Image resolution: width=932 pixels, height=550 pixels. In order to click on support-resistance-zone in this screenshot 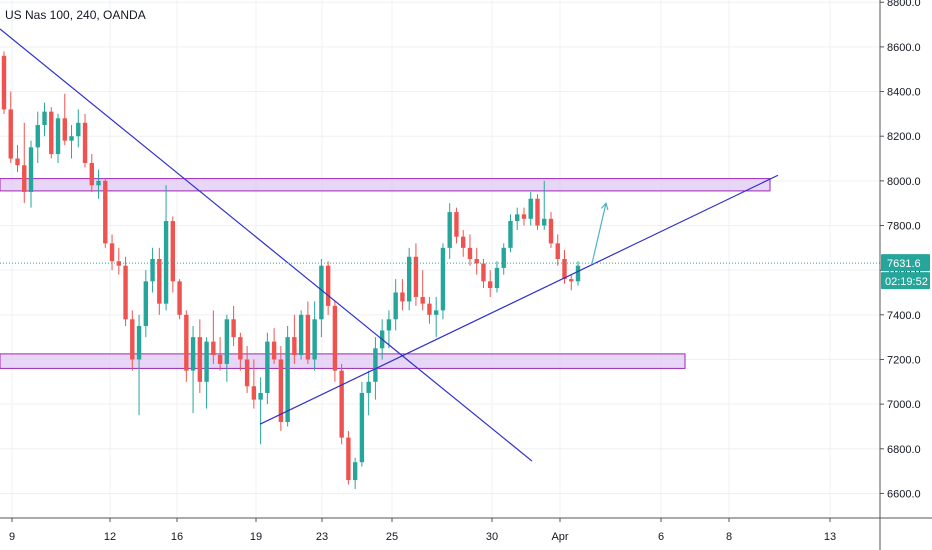, I will do `click(385, 185)`.